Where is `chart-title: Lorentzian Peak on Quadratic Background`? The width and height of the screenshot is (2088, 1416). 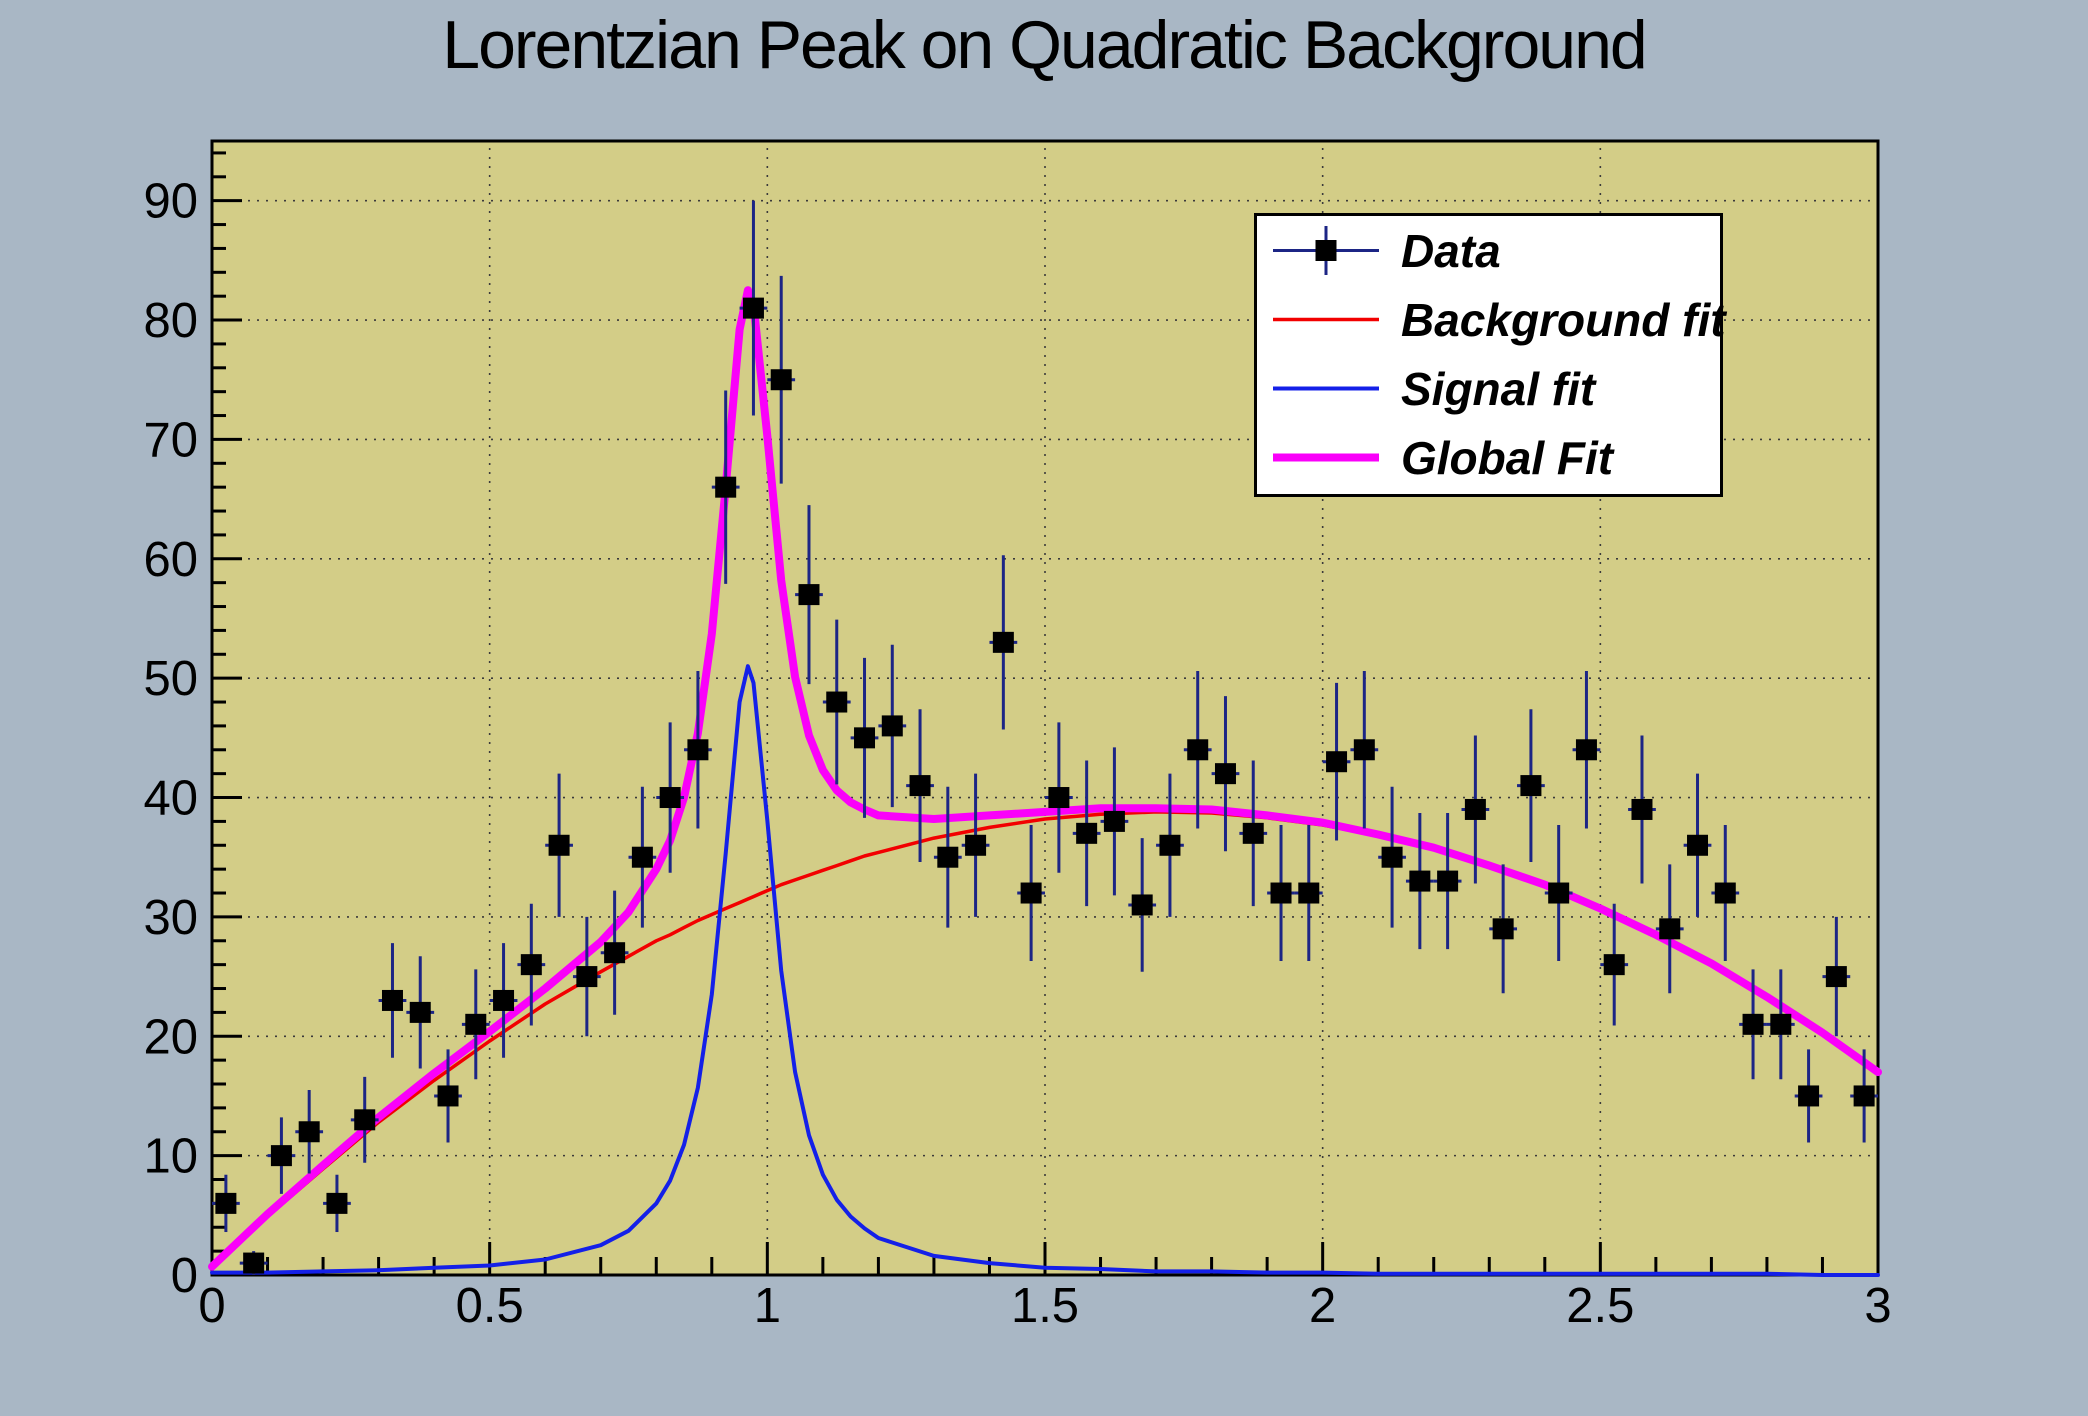 chart-title: Lorentzian Peak on Quadratic Background is located at coordinates (1044, 45).